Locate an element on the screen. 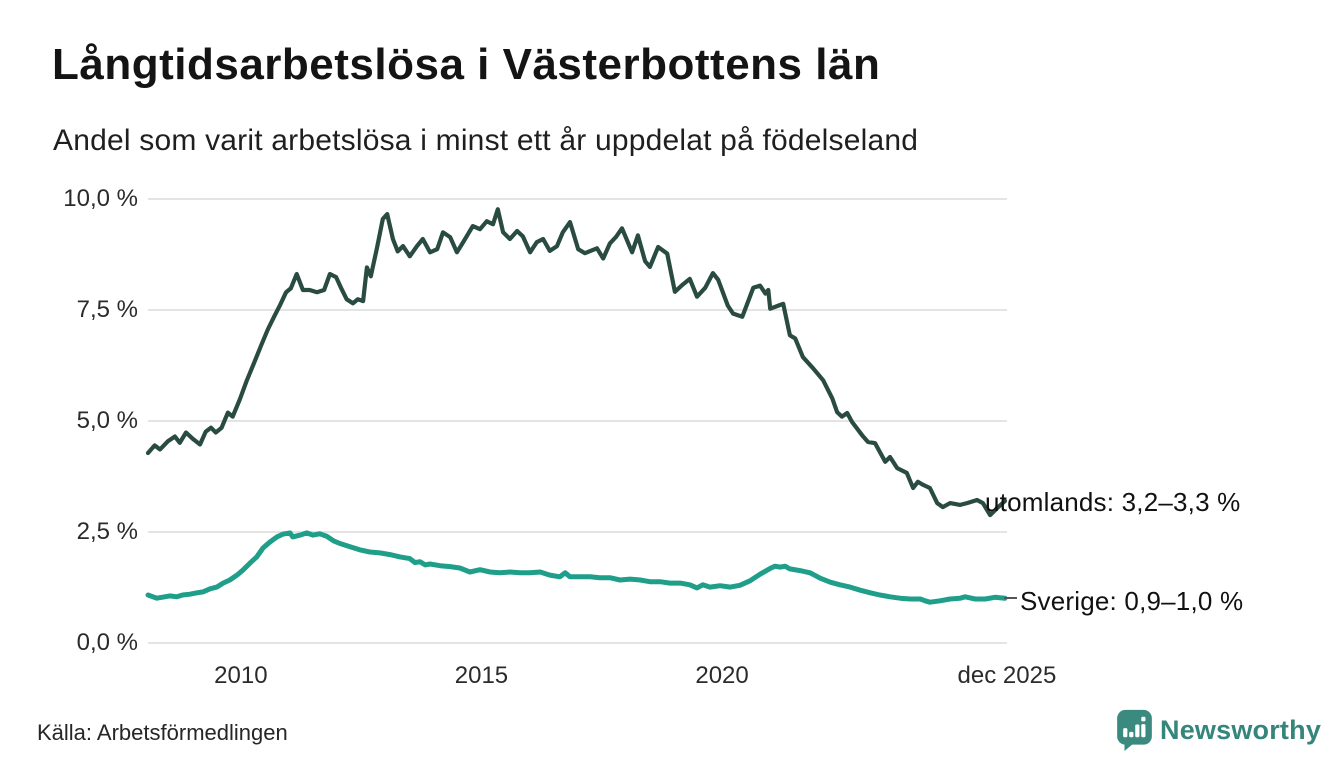 This screenshot has width=1340, height=780. newsworthy-wordmark: Newsworthy is located at coordinates (1241, 729).